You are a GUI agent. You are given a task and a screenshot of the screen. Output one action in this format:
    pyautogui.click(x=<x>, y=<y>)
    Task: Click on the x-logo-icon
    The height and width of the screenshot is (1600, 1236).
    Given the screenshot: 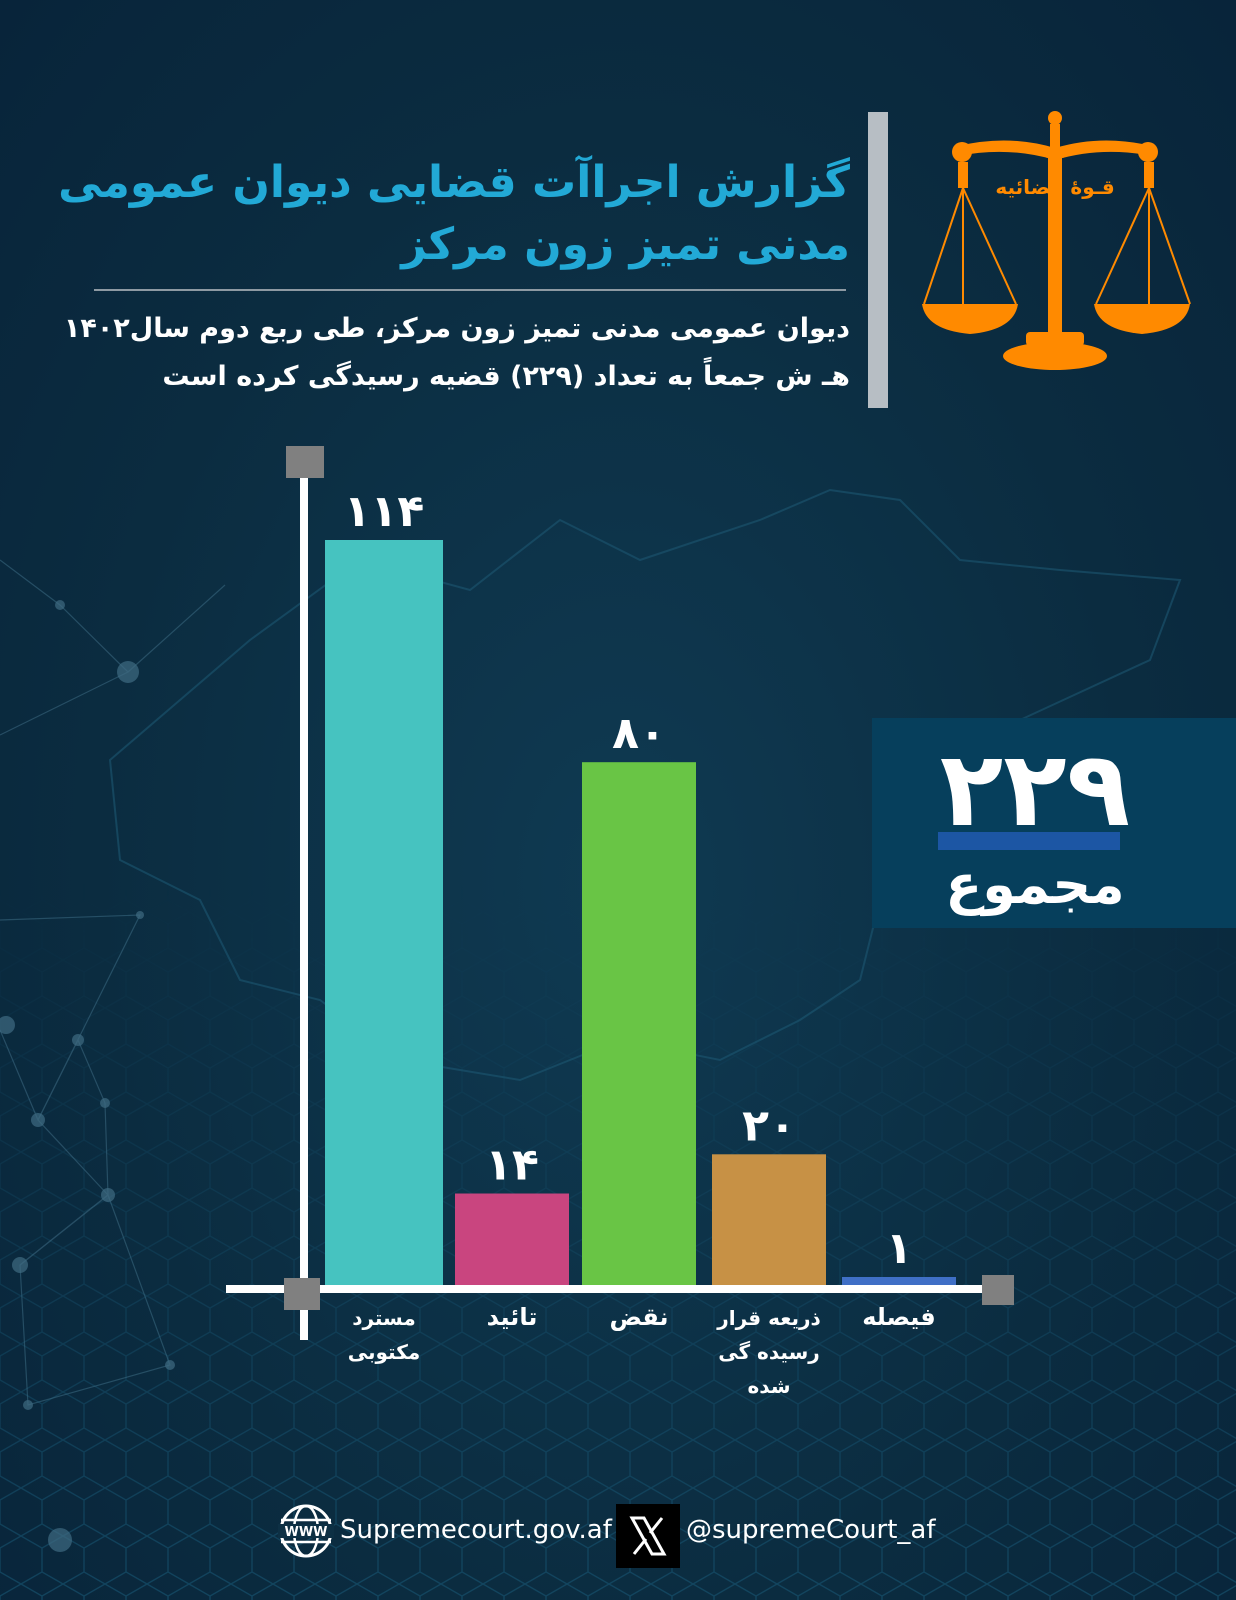 What is the action you would take?
    pyautogui.click(x=648, y=1536)
    